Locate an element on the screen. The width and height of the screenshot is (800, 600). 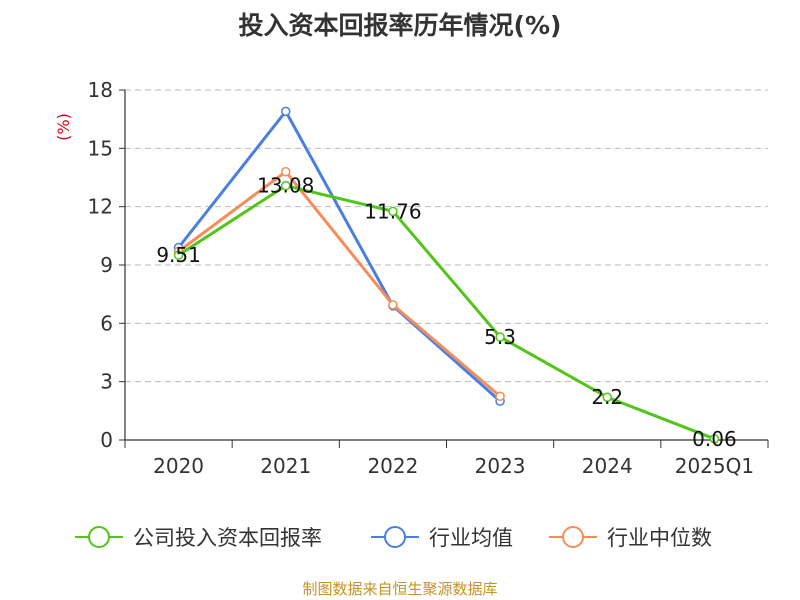
data-label: 9.51 is located at coordinates (178, 255).